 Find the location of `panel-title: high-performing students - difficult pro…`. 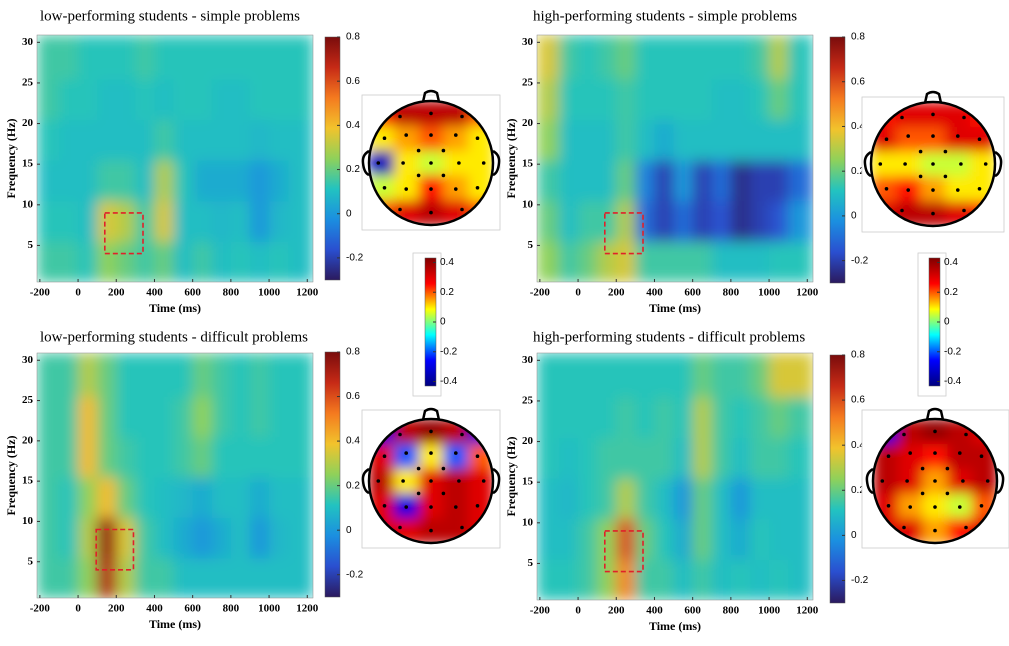

panel-title: high-performing students - difficult pro… is located at coordinates (669, 337).